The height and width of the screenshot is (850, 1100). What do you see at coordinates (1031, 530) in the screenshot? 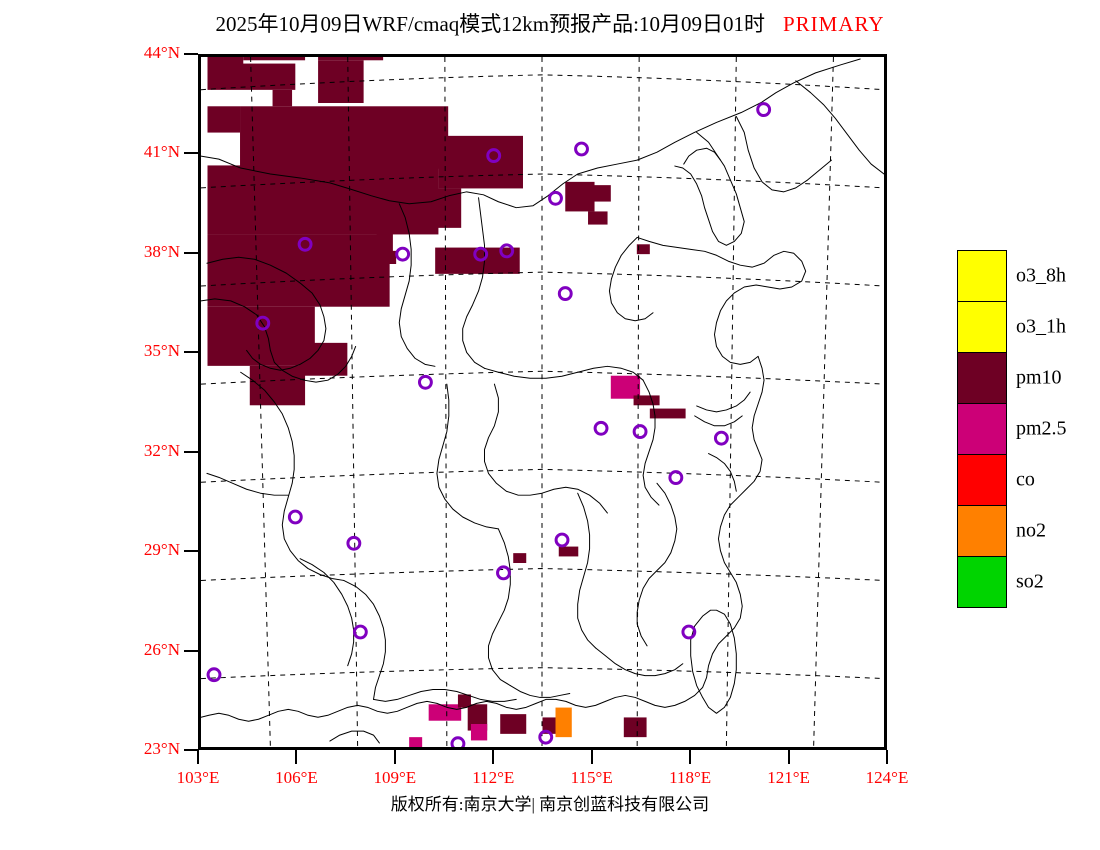
I see `legend-label: no2` at bounding box center [1031, 530].